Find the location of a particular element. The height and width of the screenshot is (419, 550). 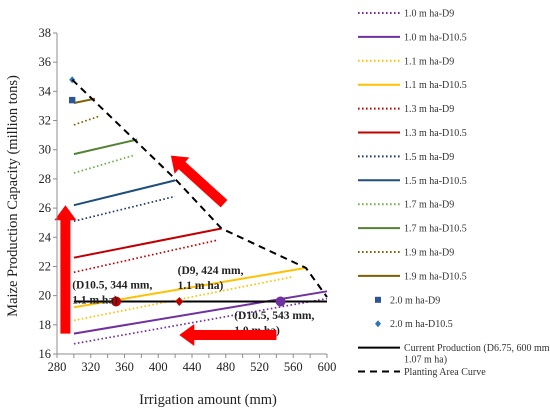

legend-label-planting-area-curve: Planting Area Curve is located at coordinates (445, 372).